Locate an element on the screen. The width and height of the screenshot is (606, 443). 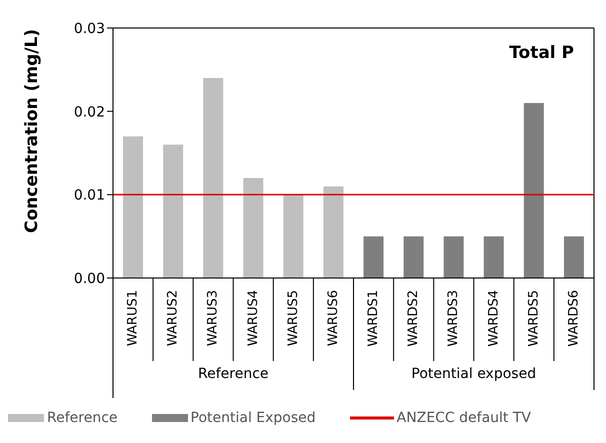
x-tick-label: WARDS5 is located at coordinates (534, 318).